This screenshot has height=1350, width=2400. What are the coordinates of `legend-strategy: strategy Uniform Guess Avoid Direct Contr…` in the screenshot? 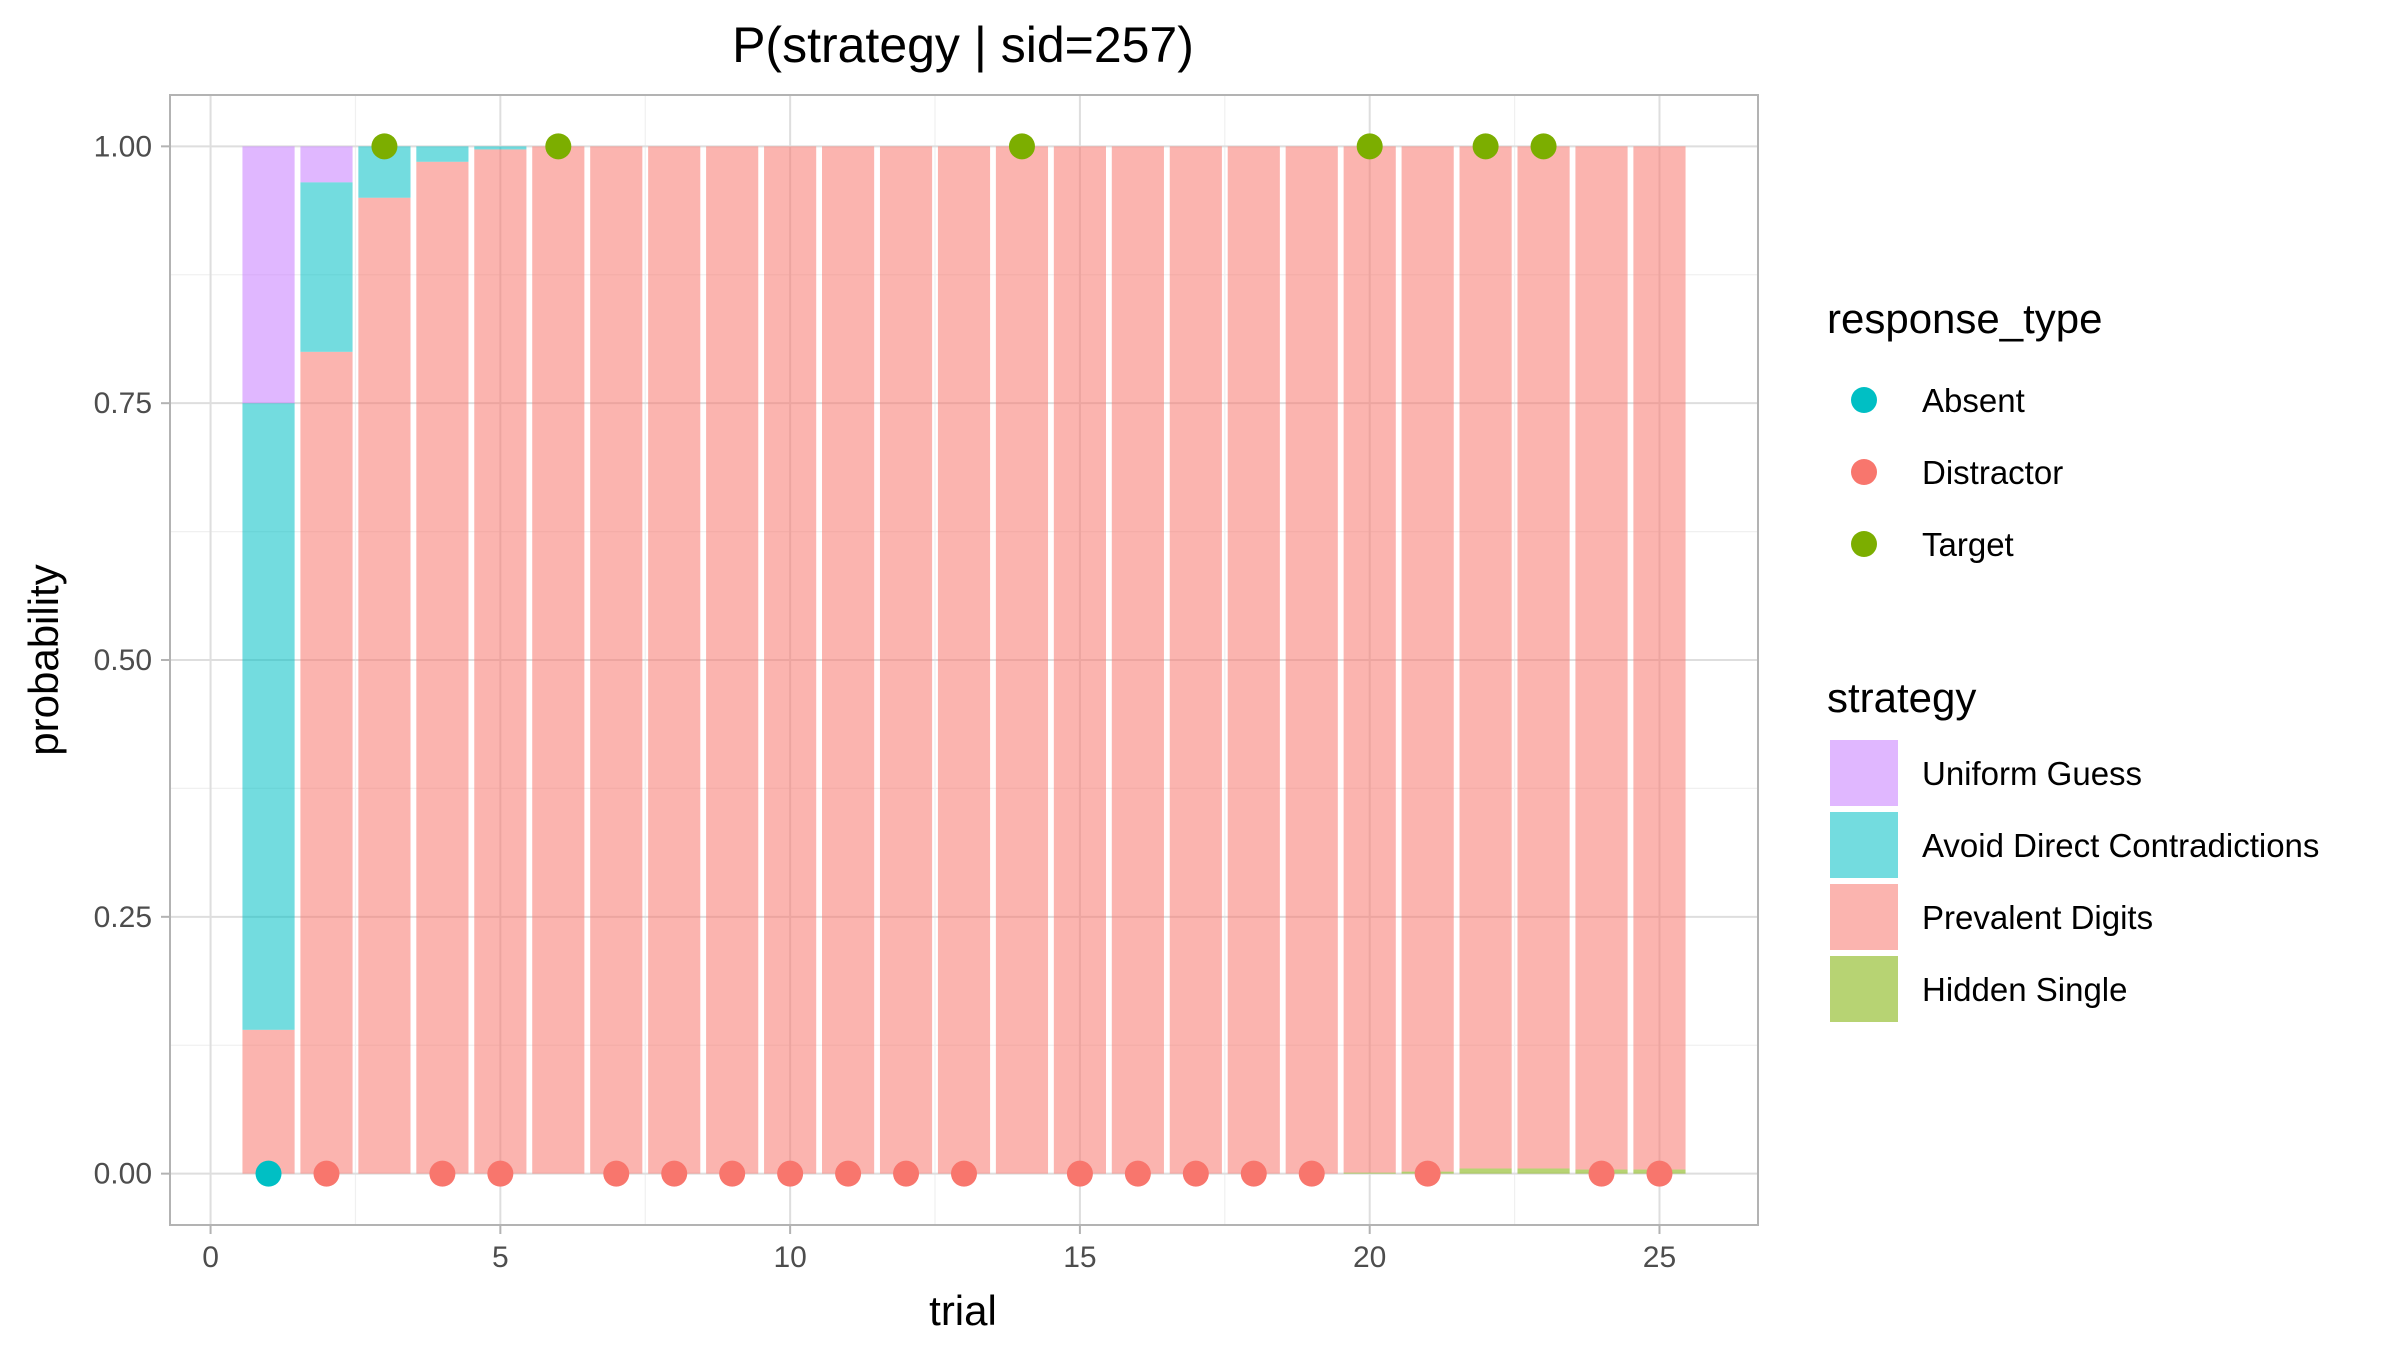 It's located at (2073, 848).